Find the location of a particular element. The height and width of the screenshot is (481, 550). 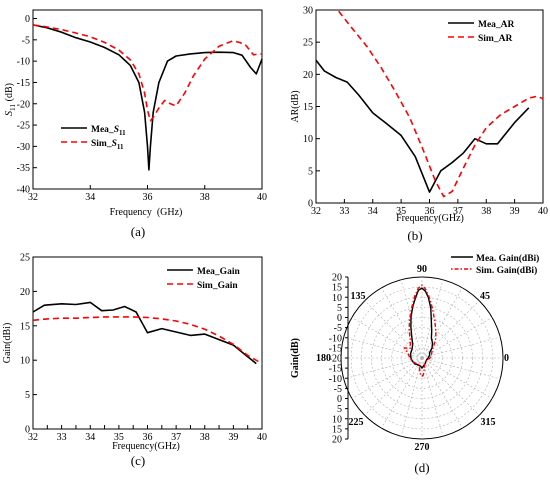

x-tick-label: 38 is located at coordinates (205, 437).